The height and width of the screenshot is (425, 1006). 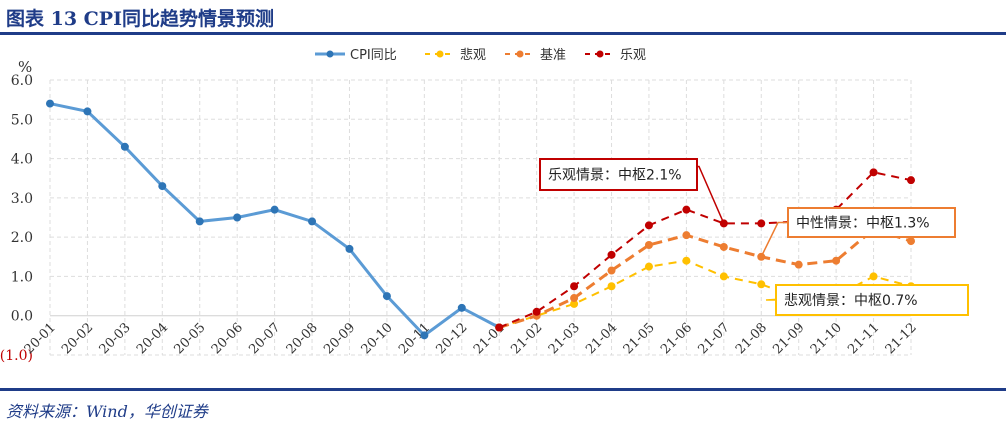 What do you see at coordinates (553, 55) in the screenshot?
I see `legend-label: 基准` at bounding box center [553, 55].